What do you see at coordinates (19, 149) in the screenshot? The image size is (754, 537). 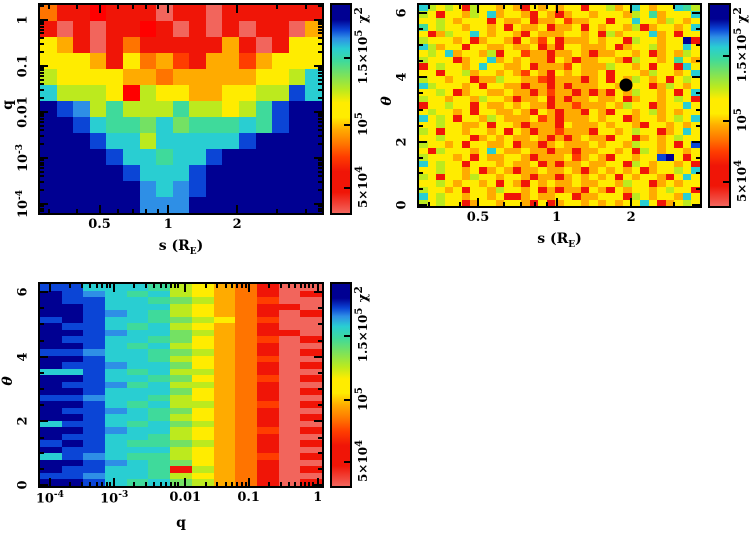 I see `exponent: -3` at bounding box center [19, 149].